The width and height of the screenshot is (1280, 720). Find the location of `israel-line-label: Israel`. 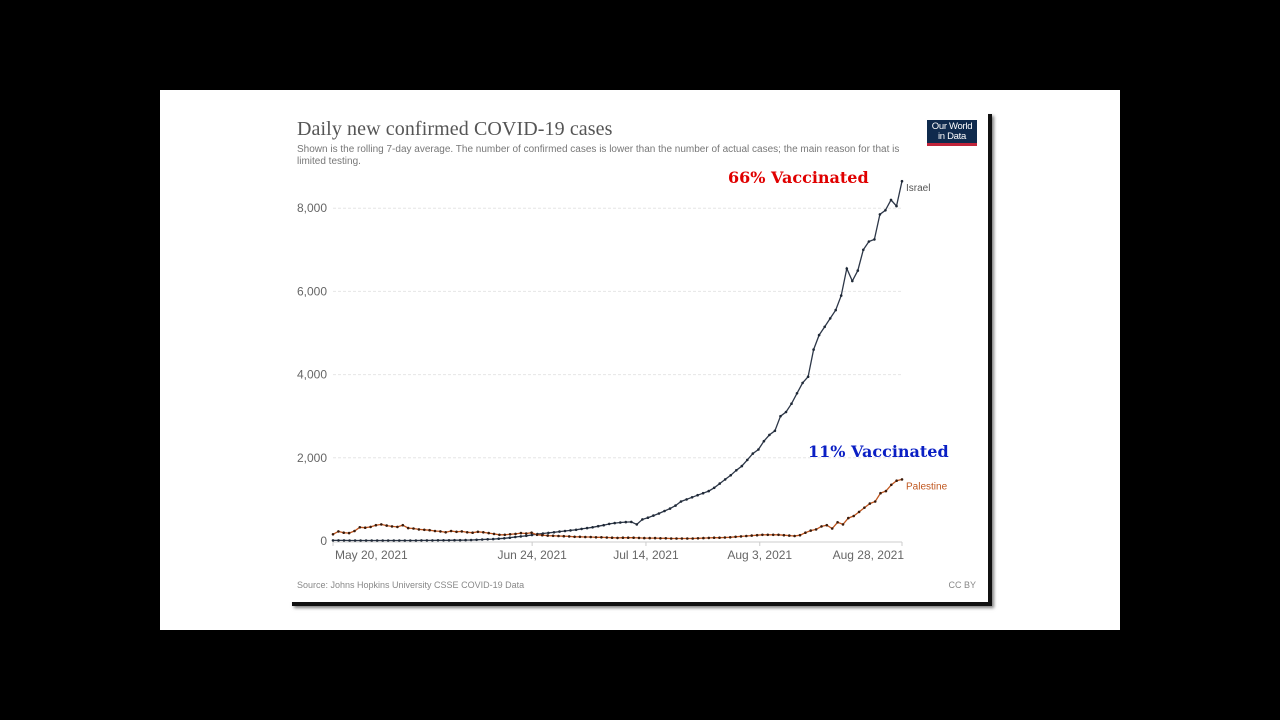

israel-line-label: Israel is located at coordinates (918, 188).